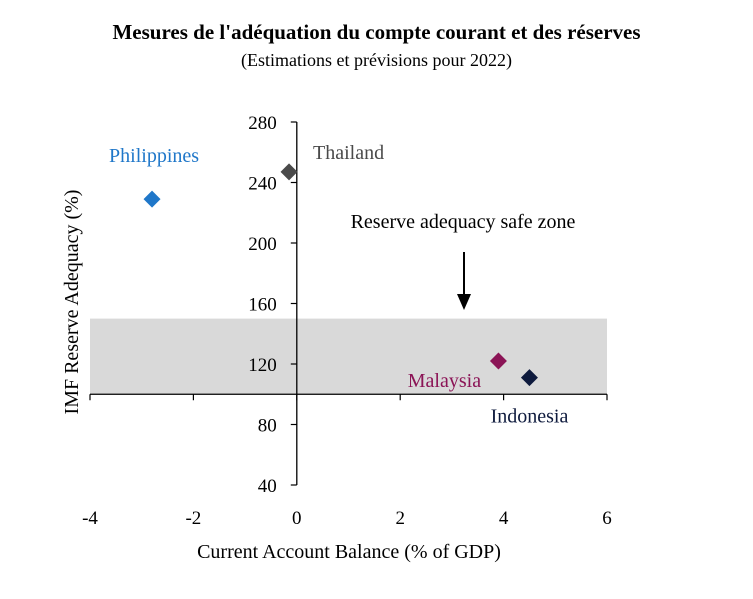 Image resolution: width=753 pixels, height=599 pixels. Describe the element at coordinates (463, 222) in the screenshot. I see `safe-zone-label: Reserve adequacy safe zone` at that location.